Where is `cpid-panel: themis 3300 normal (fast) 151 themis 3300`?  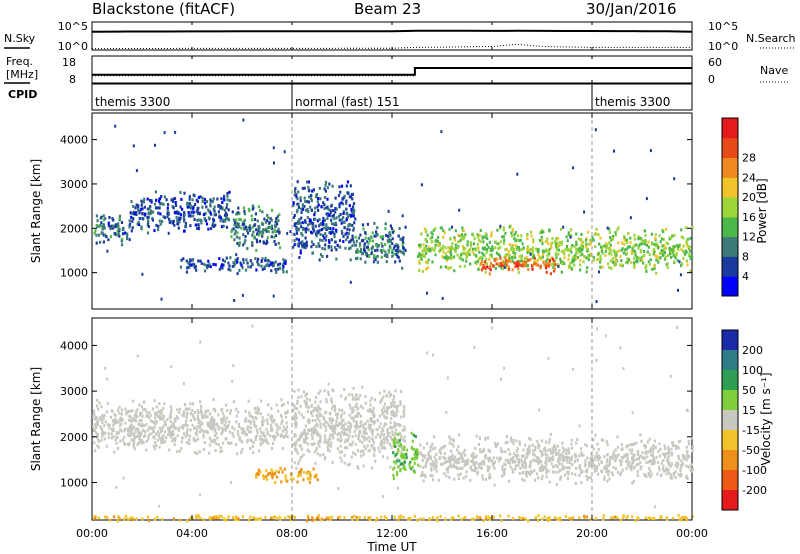
cpid-panel: themis 3300 normal (fast) 151 themis 3300 is located at coordinates (392, 97).